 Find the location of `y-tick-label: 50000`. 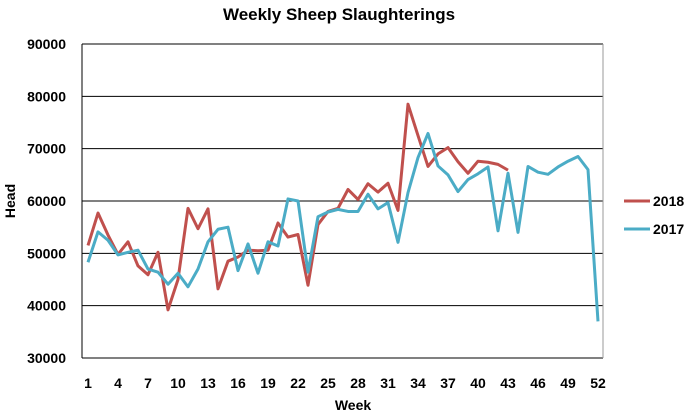

y-tick-label: 50000 is located at coordinates (46, 253).